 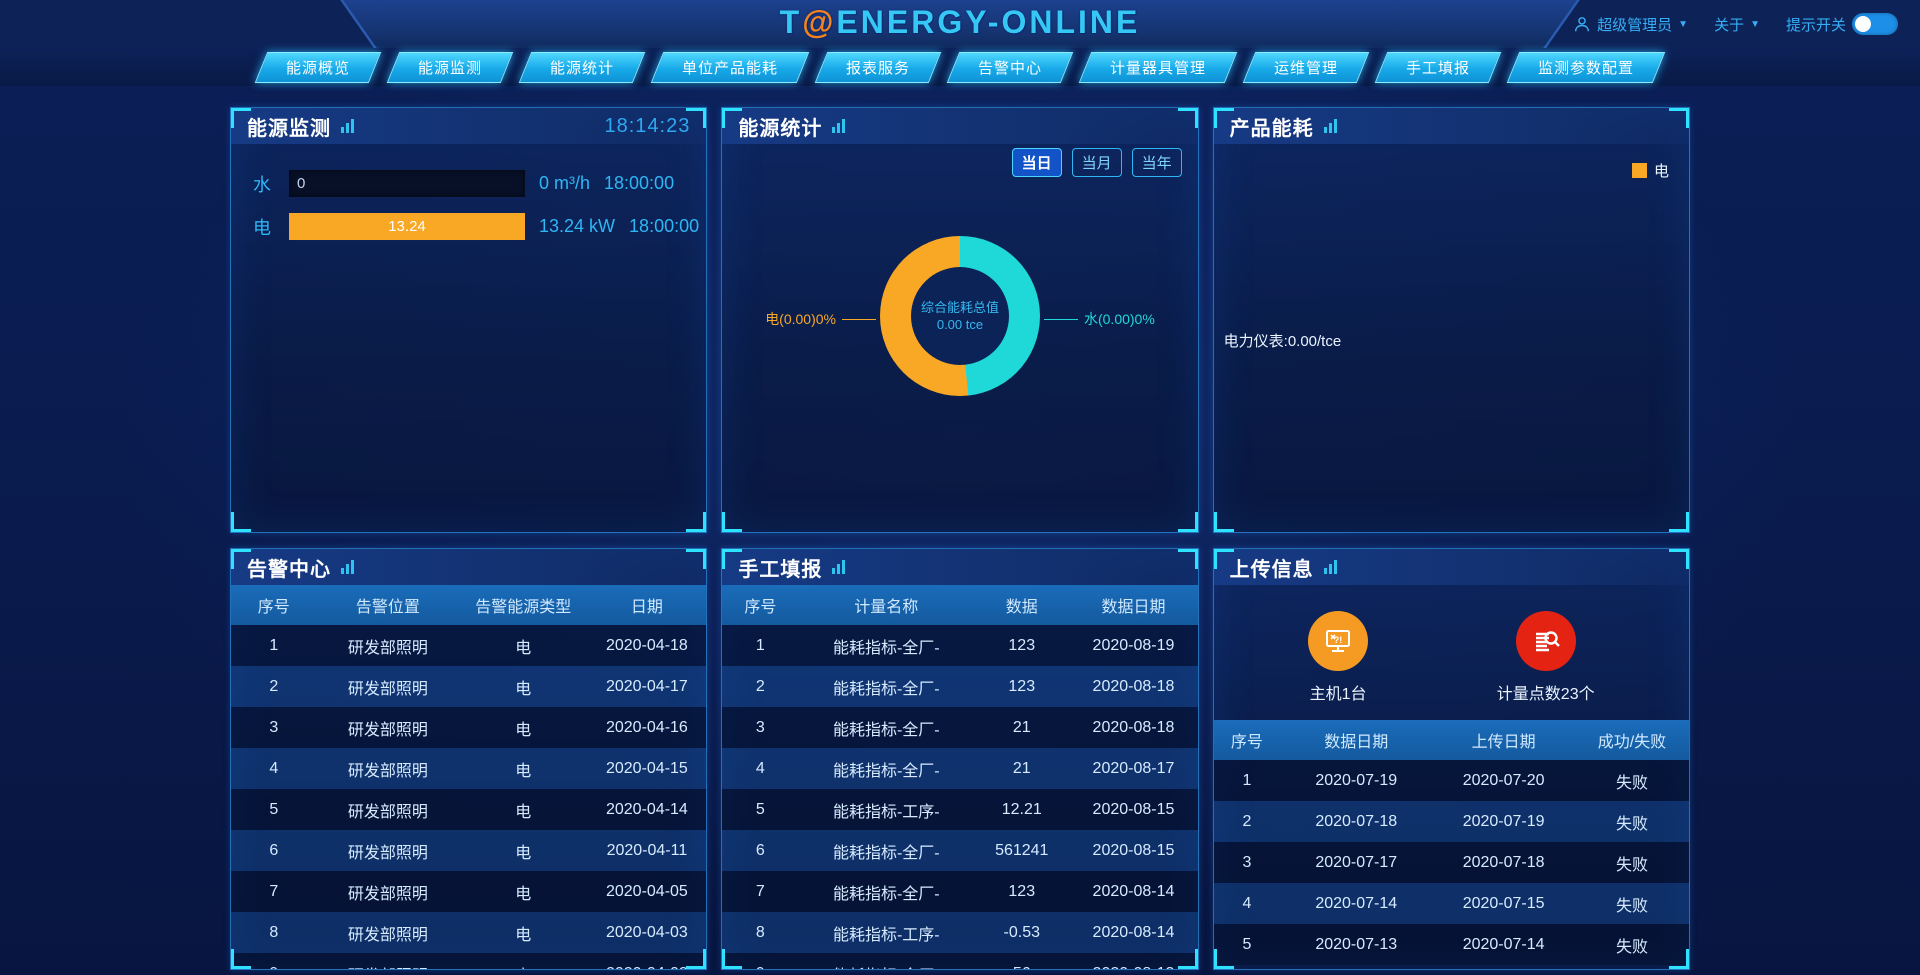 What do you see at coordinates (1661, 171) in the screenshot?
I see `legend-label: 电` at bounding box center [1661, 171].